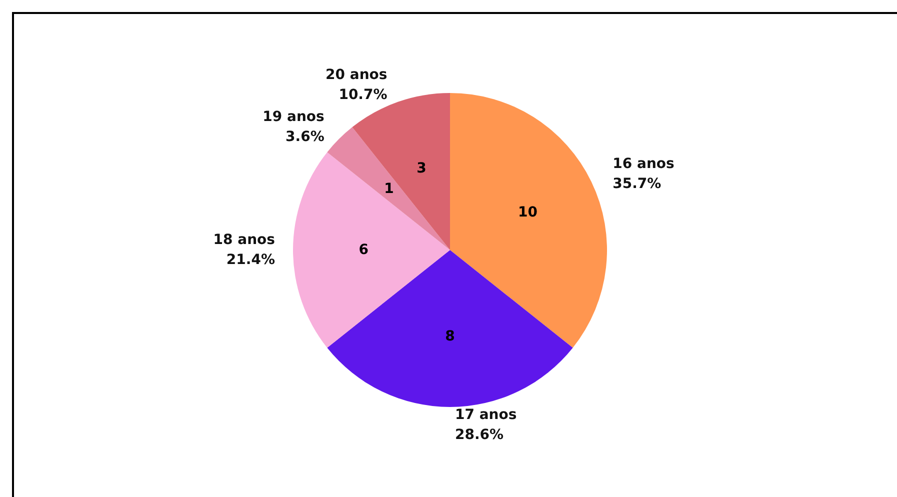 The height and width of the screenshot is (497, 897). I want to click on data-label: 3.6%, so click(305, 136).